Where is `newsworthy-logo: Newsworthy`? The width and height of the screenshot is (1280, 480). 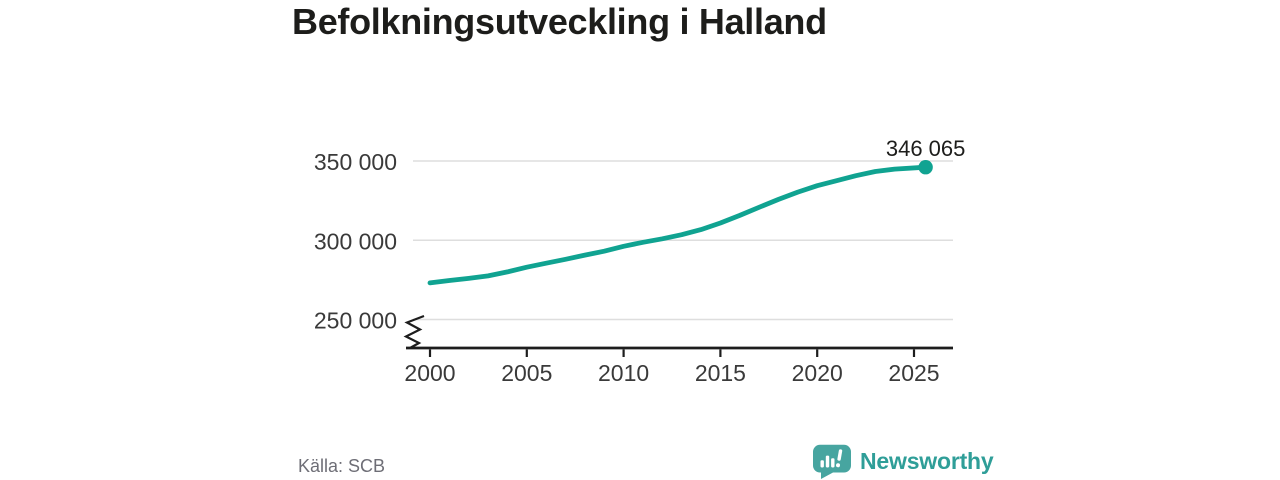 newsworthy-logo: Newsworthy is located at coordinates (903, 461).